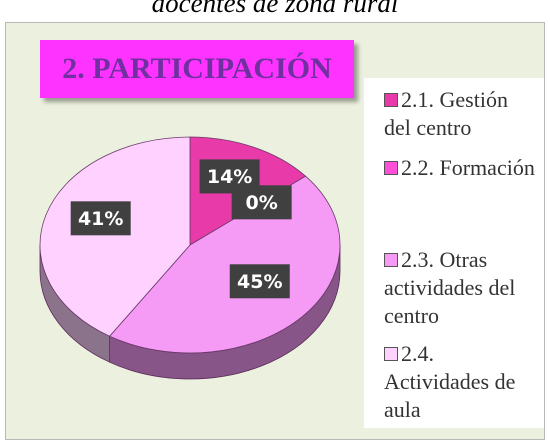 This screenshot has height=446, width=550. Describe the element at coordinates (450, 287) in the screenshot. I see `legend-label: 2.3. Otras actividades del centro` at that location.